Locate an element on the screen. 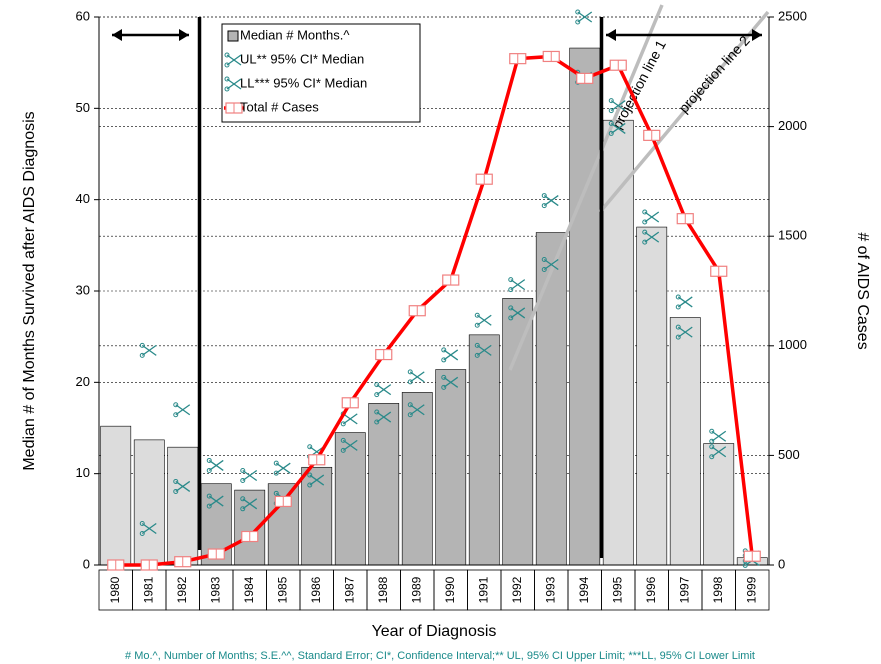  x-tick-label: 1987 is located at coordinates (349, 589).